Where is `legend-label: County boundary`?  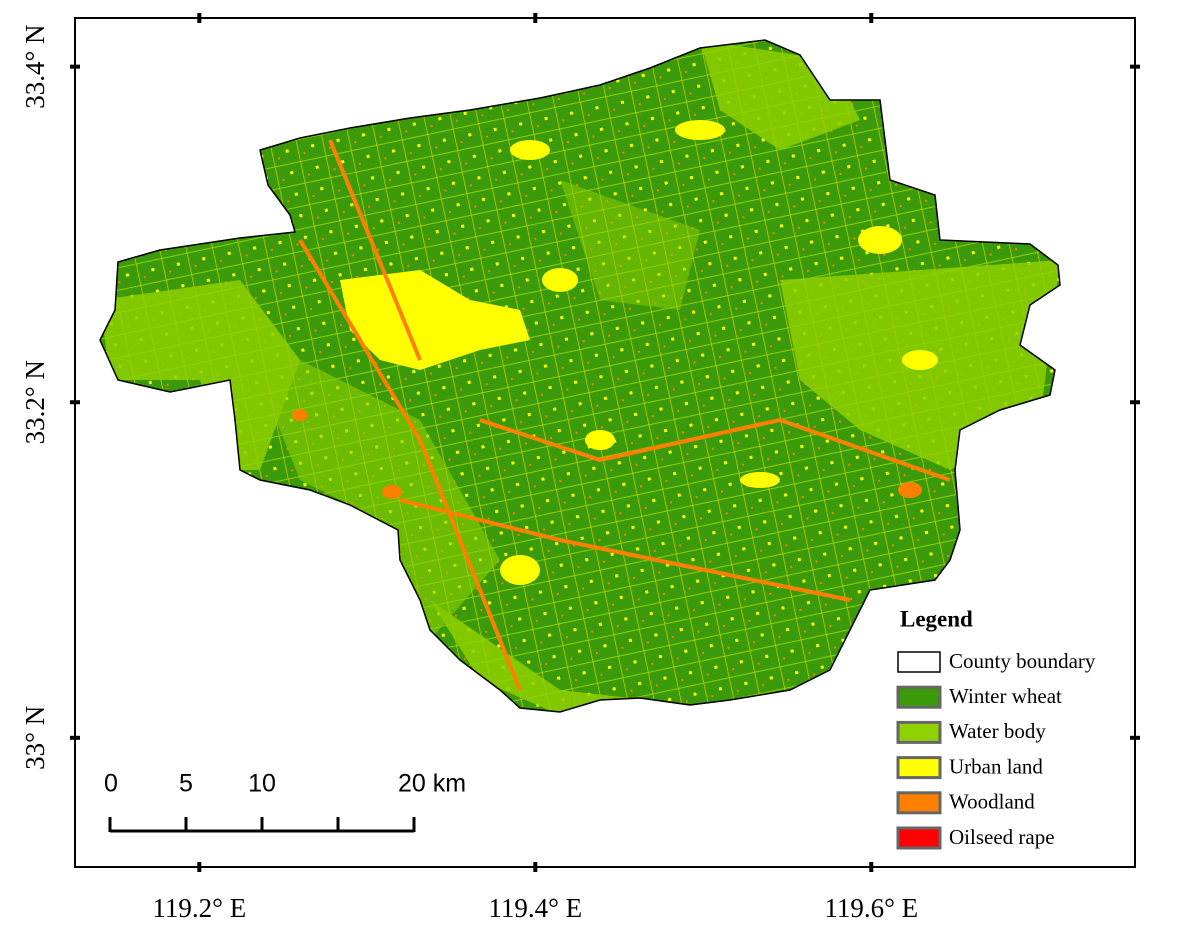
legend-label: County boundary is located at coordinates (1022, 661).